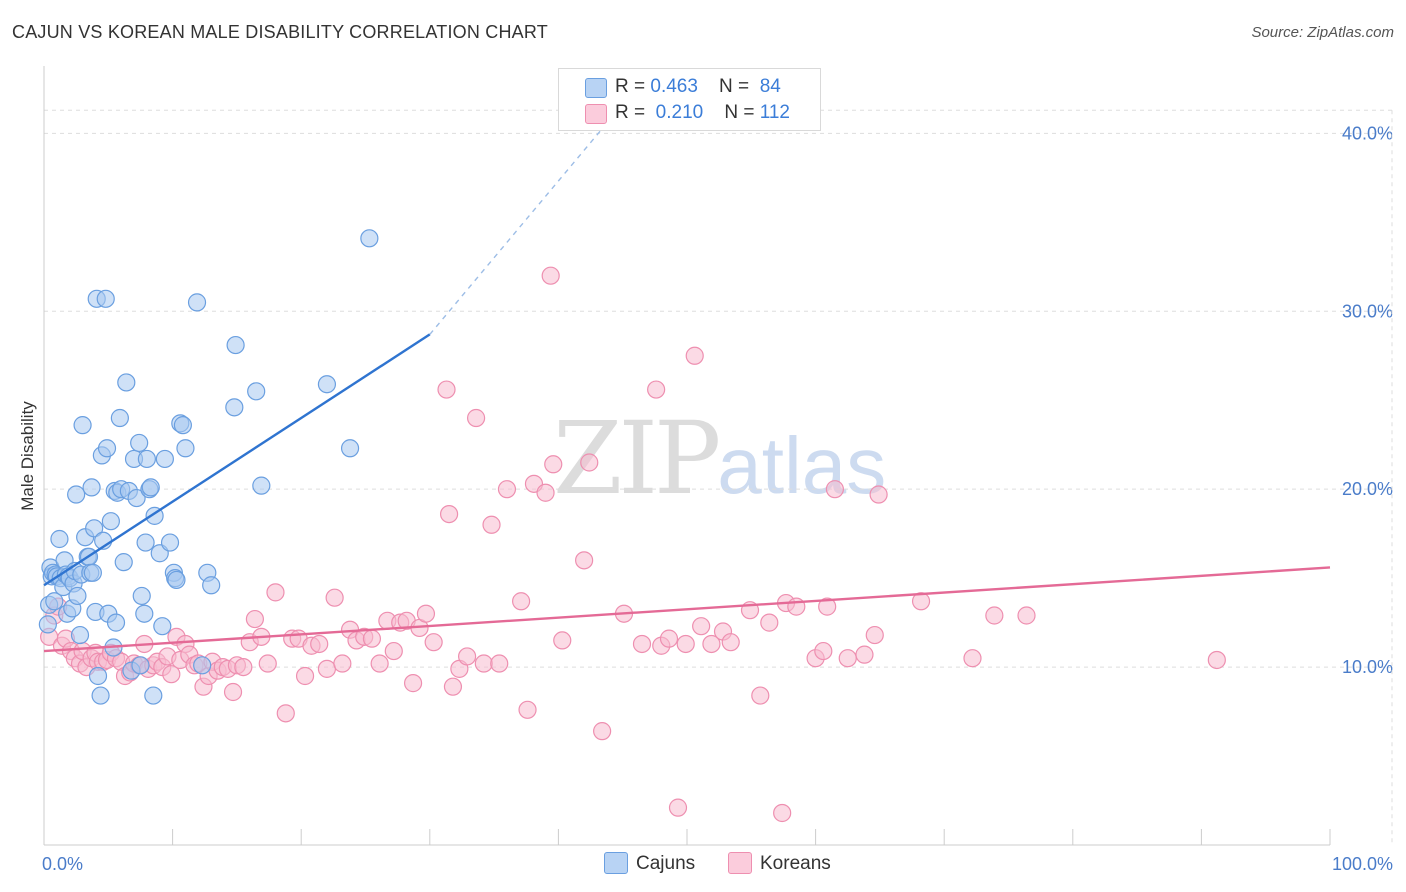 Image resolution: width=1406 pixels, height=892 pixels. I want to click on legend-cajun-n-value: 84, so click(770, 86).